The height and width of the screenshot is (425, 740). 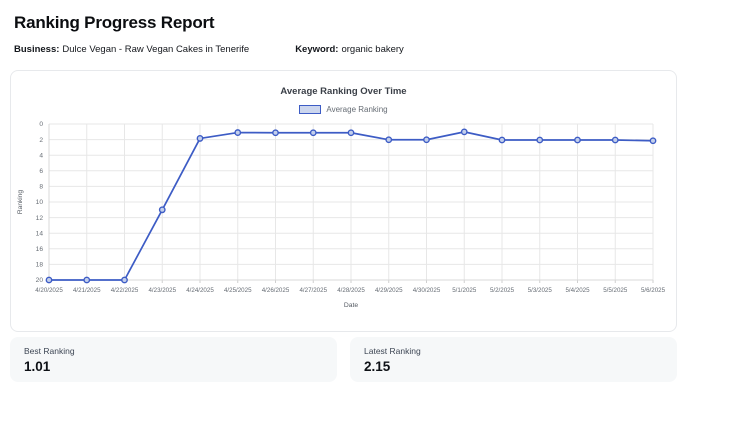 I want to click on svg-text: 4/29/2025, so click(x=389, y=290).